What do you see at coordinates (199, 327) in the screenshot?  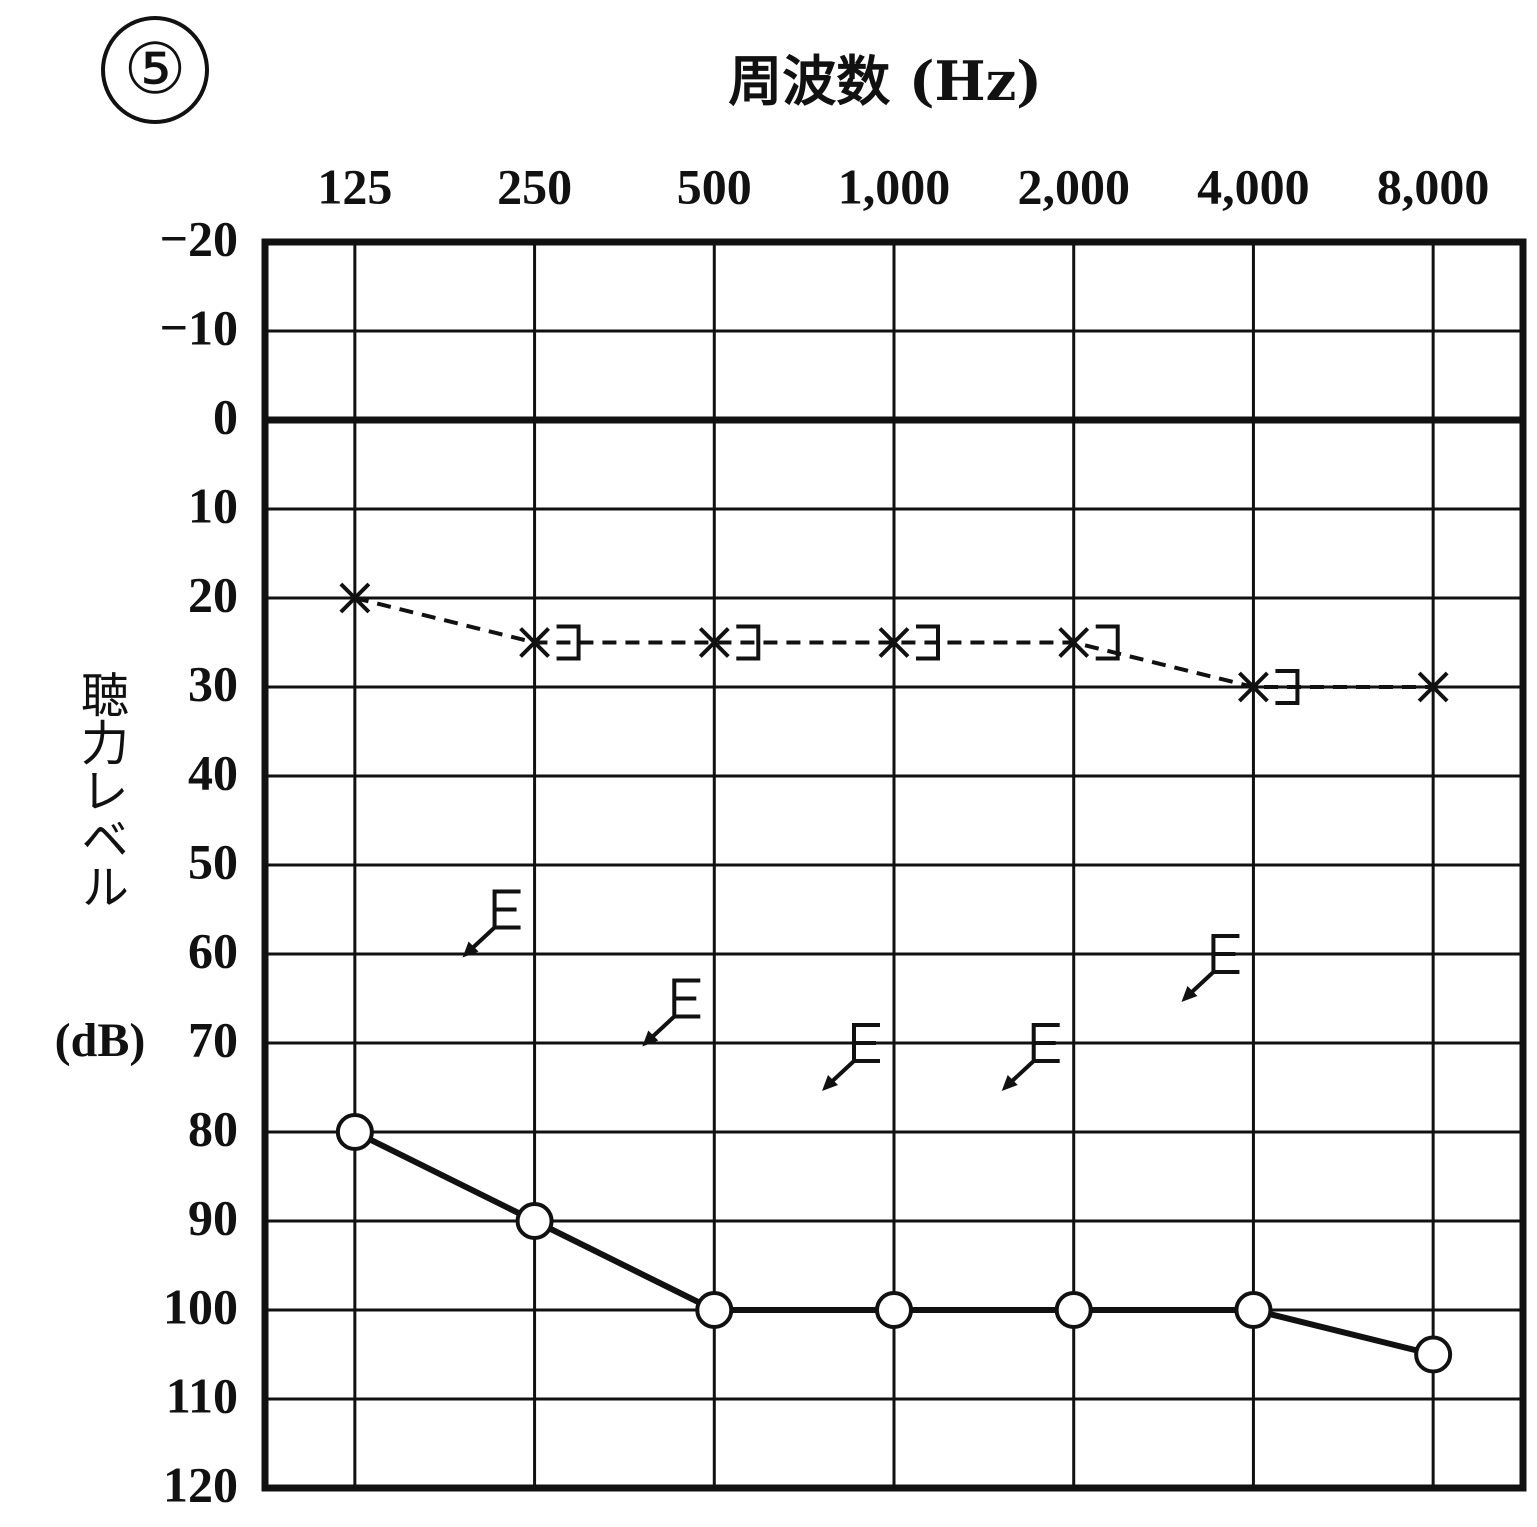 I see `y-tick-label: −10` at bounding box center [199, 327].